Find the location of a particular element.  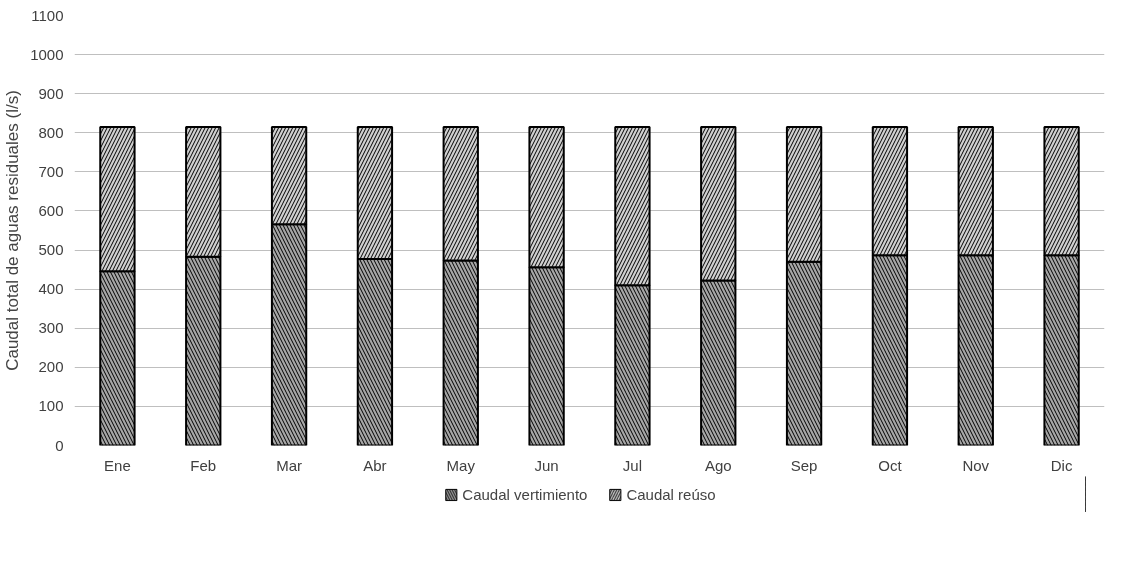

x-tick-label: Oct is located at coordinates (890, 465).